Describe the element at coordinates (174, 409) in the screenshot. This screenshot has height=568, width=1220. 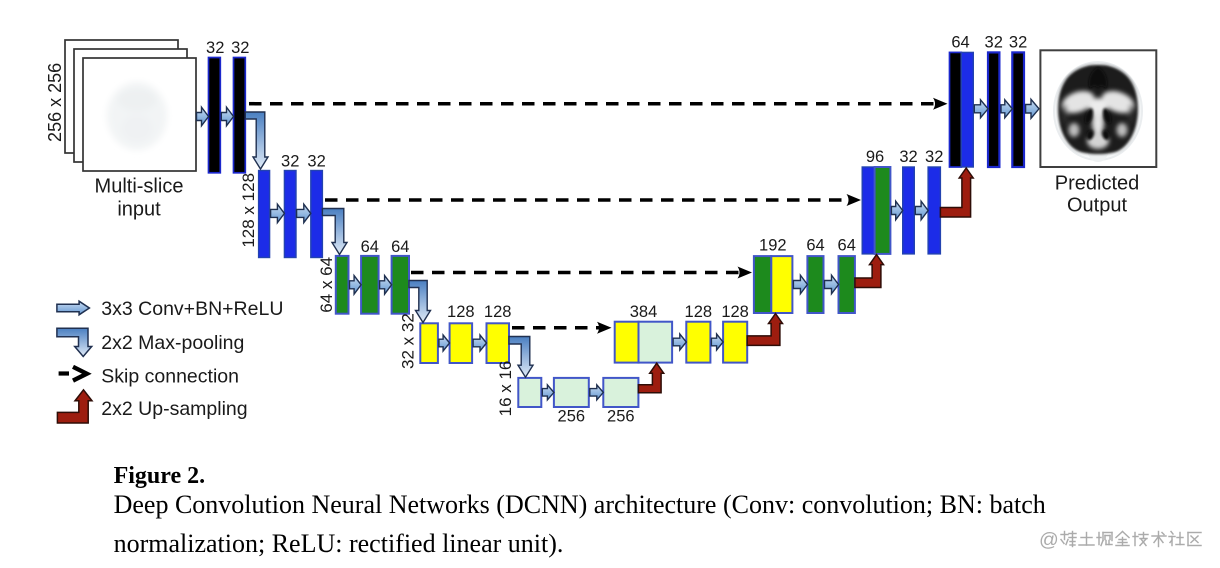
I see `svg-text: 2x2 Up-sampling` at that location.